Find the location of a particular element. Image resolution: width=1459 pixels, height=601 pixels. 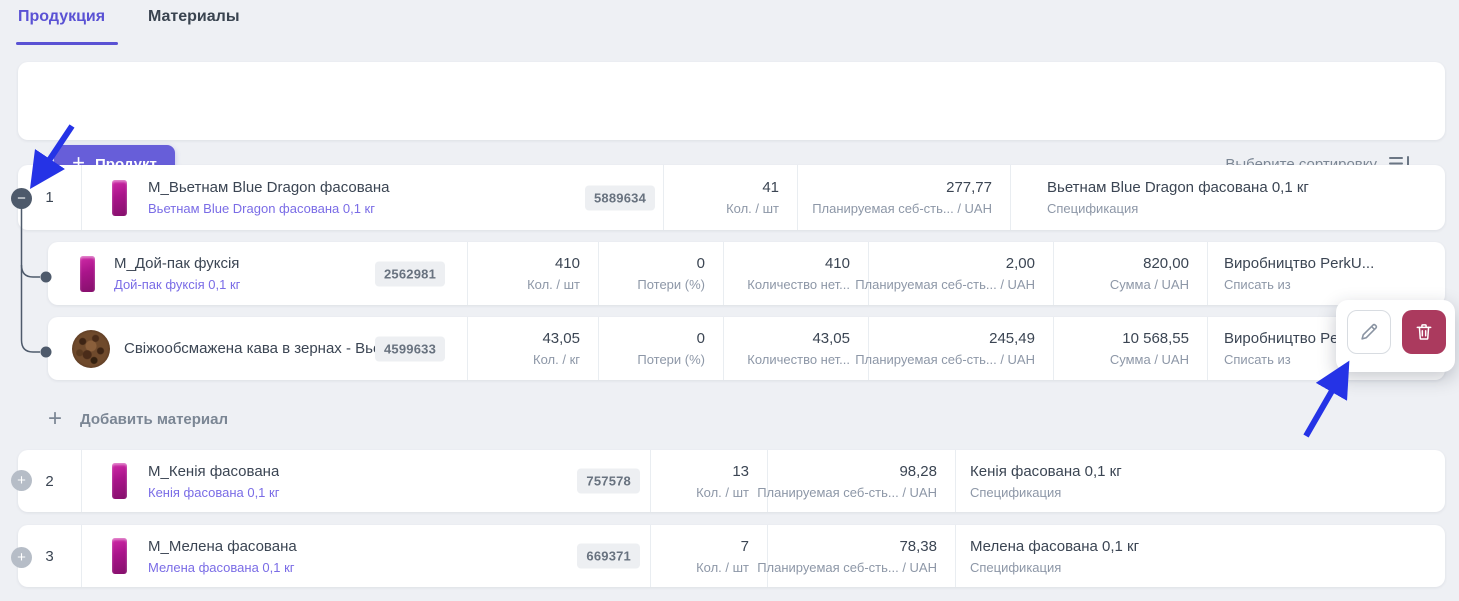

delete-button is located at coordinates (1424, 332).